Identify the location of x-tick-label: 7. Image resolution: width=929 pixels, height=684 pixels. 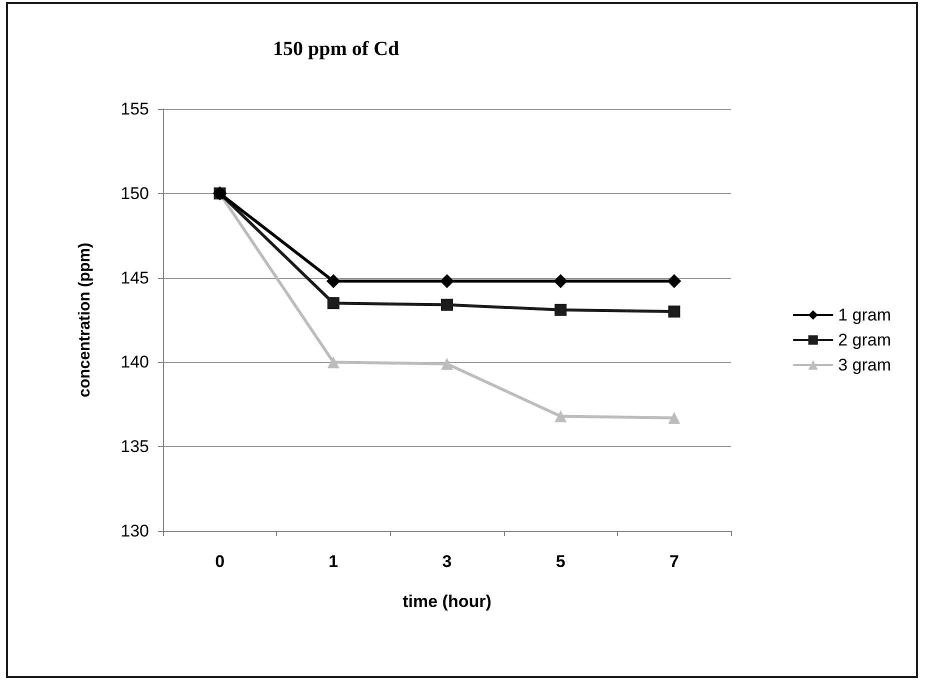
(674, 561).